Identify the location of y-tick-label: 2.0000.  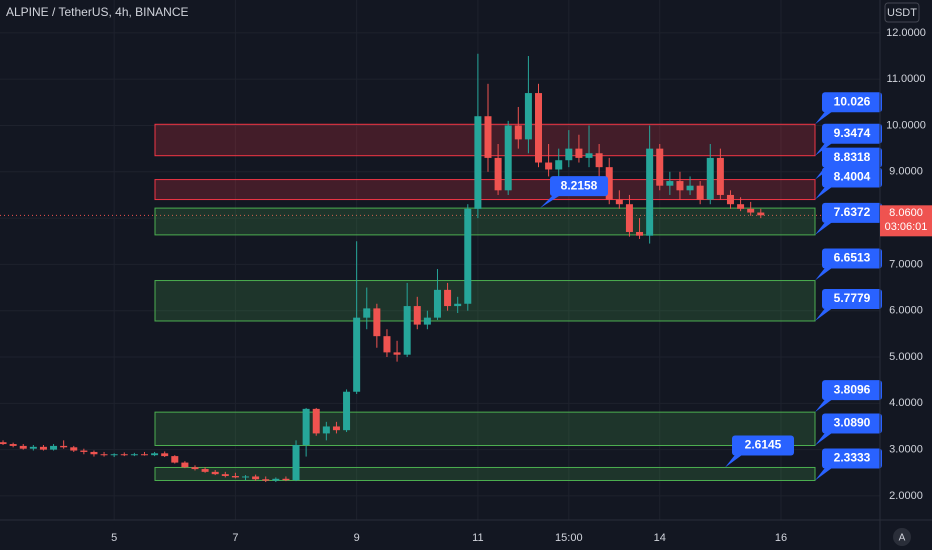
(906, 496).